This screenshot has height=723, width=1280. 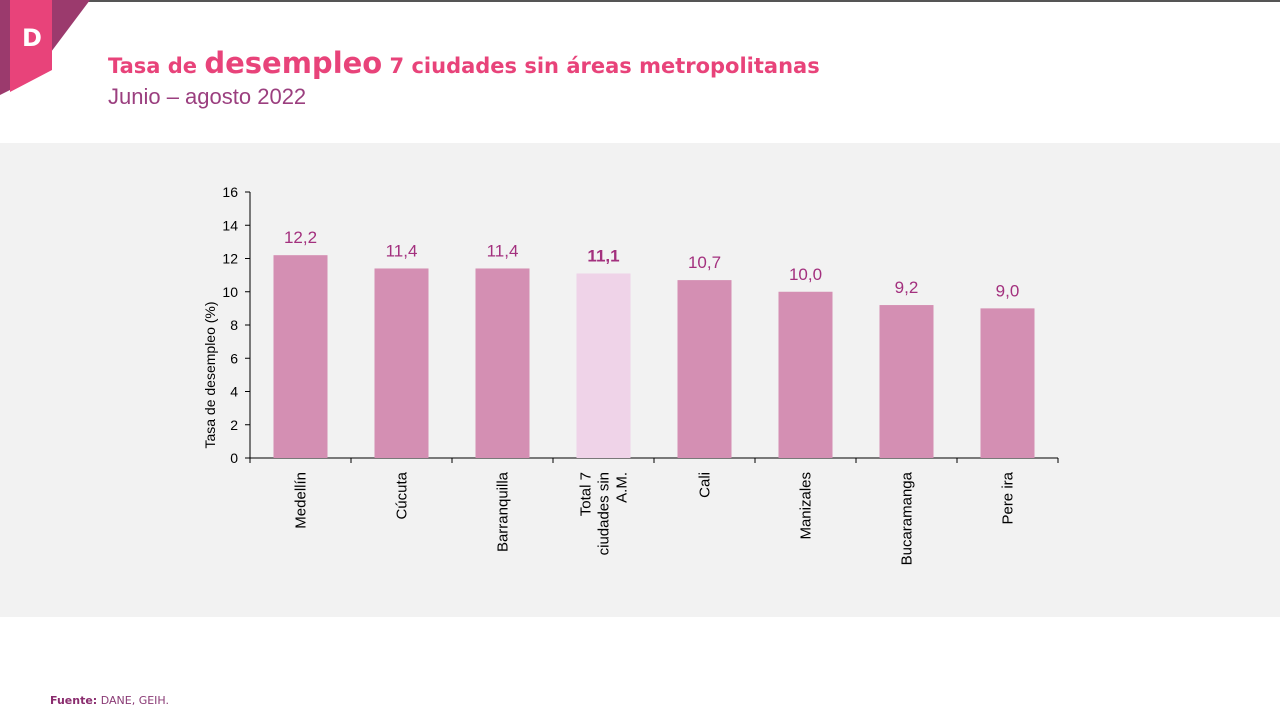 What do you see at coordinates (1008, 290) in the screenshot?
I see `data-label: 9,0` at bounding box center [1008, 290].